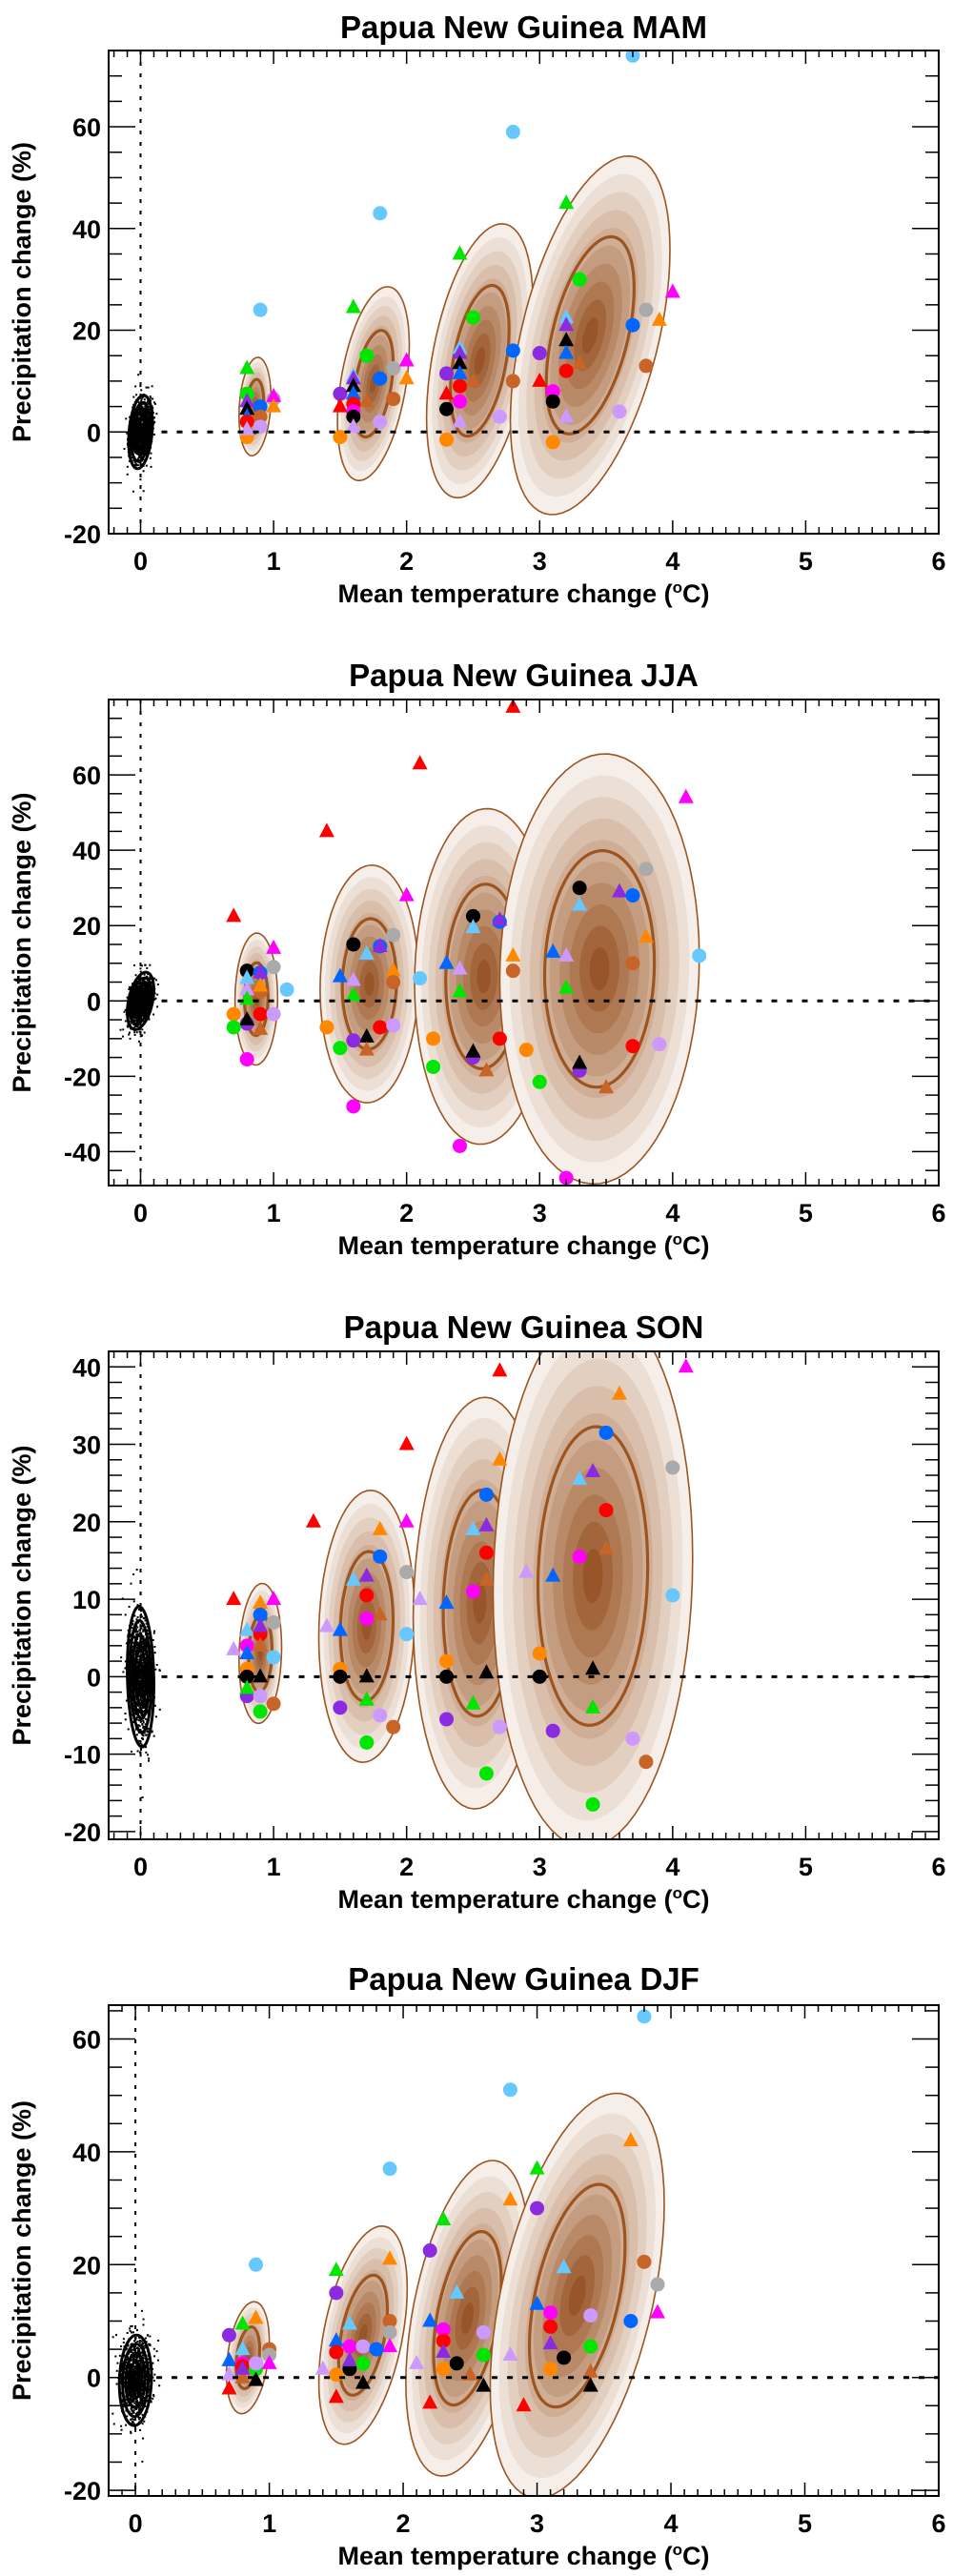  What do you see at coordinates (459, 251) in the screenshot?
I see `model-points` at bounding box center [459, 251].